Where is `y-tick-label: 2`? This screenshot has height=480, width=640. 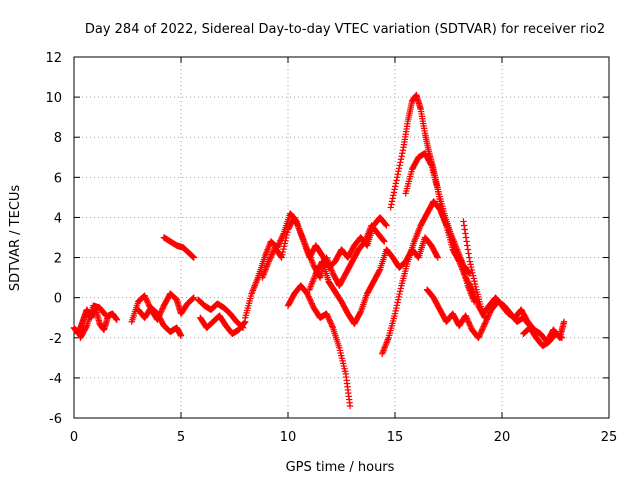
y-tick-label: 2 is located at coordinates (58, 259).